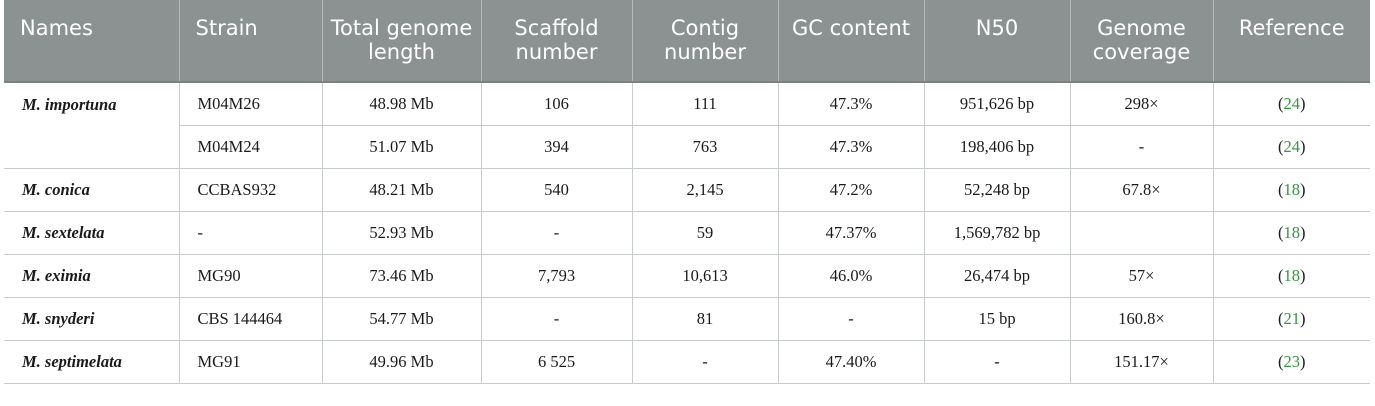  What do you see at coordinates (92, 41) in the screenshot?
I see `header-names: Names` at bounding box center [92, 41].